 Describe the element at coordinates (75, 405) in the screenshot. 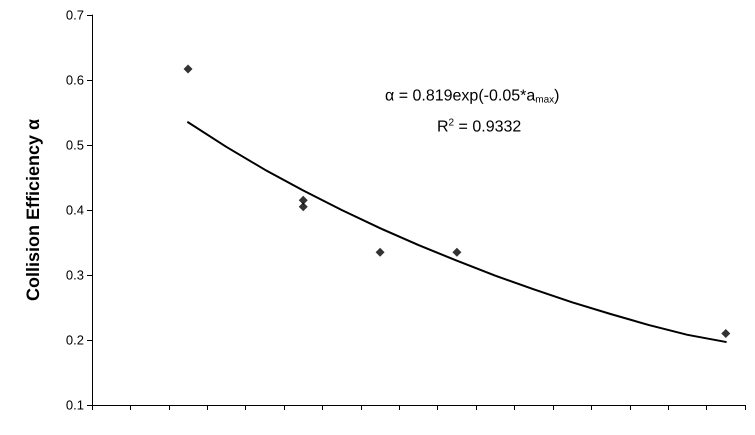

I see `y-tick-label: 0.1` at that location.